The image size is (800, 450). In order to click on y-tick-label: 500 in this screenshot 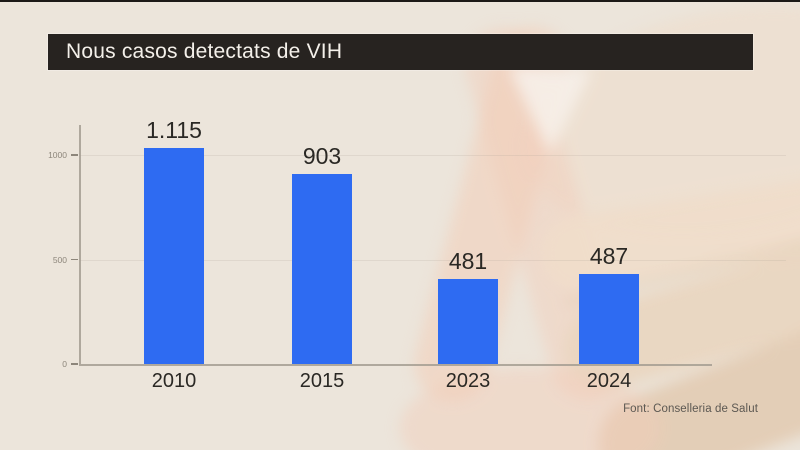, I will do `click(59, 259)`.